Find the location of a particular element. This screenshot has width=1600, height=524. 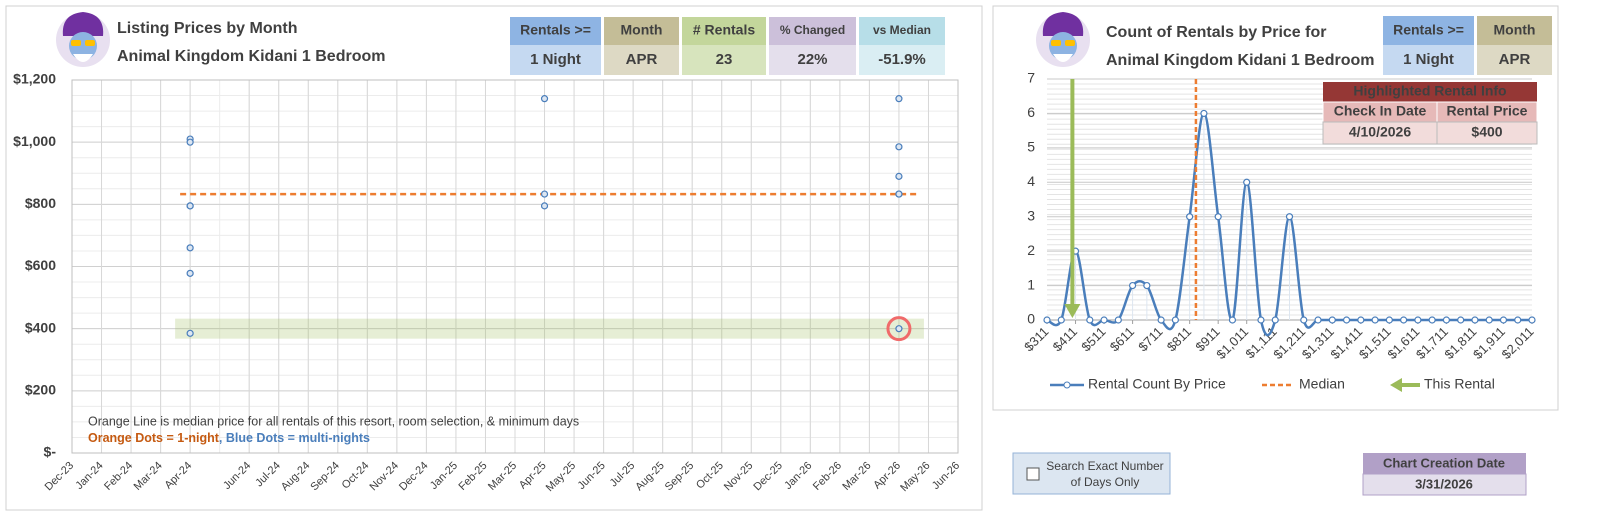

date-value-bg is located at coordinates (1444, 484).